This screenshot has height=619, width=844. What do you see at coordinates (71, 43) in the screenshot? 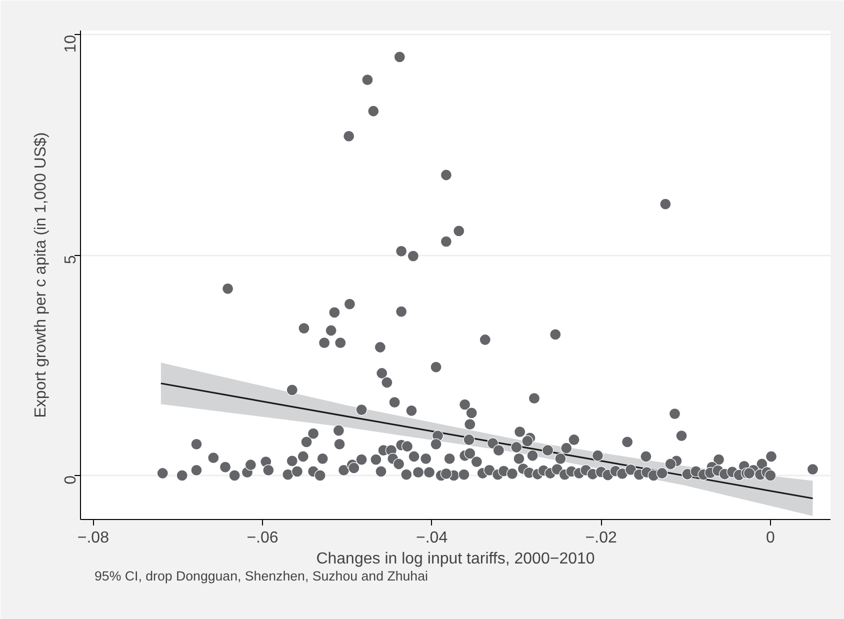
I see `y-tick-label: 10` at bounding box center [71, 43].